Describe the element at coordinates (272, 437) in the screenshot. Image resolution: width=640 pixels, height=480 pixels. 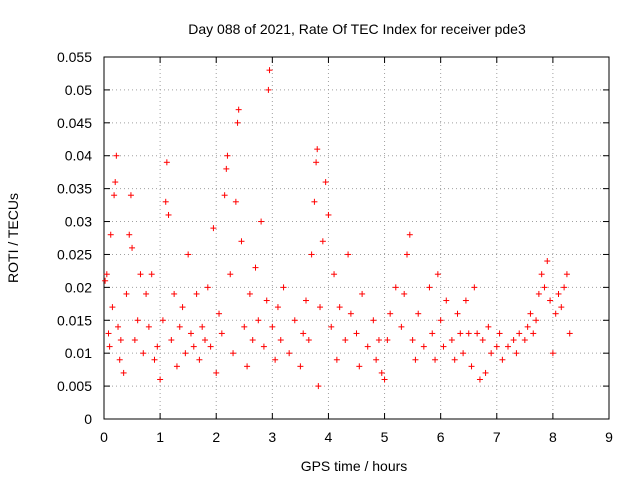
I see `x-tick-label: 3` at that location.